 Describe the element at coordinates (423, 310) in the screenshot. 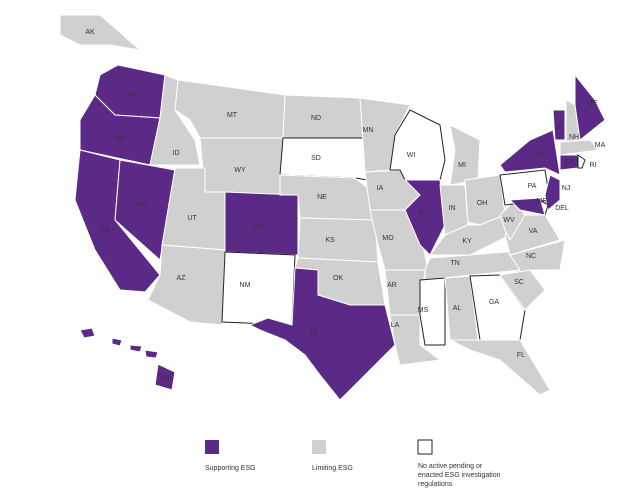

I see `state-label: MS` at that location.